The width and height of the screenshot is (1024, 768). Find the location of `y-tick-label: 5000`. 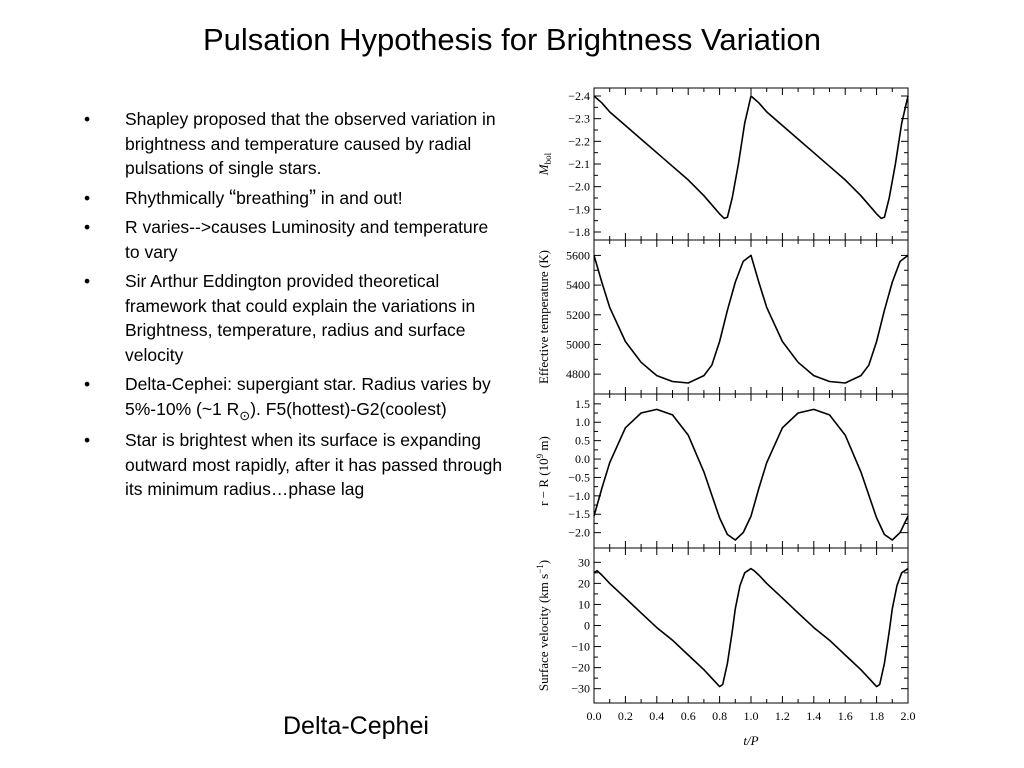

y-tick-label: 5000 is located at coordinates (578, 344).